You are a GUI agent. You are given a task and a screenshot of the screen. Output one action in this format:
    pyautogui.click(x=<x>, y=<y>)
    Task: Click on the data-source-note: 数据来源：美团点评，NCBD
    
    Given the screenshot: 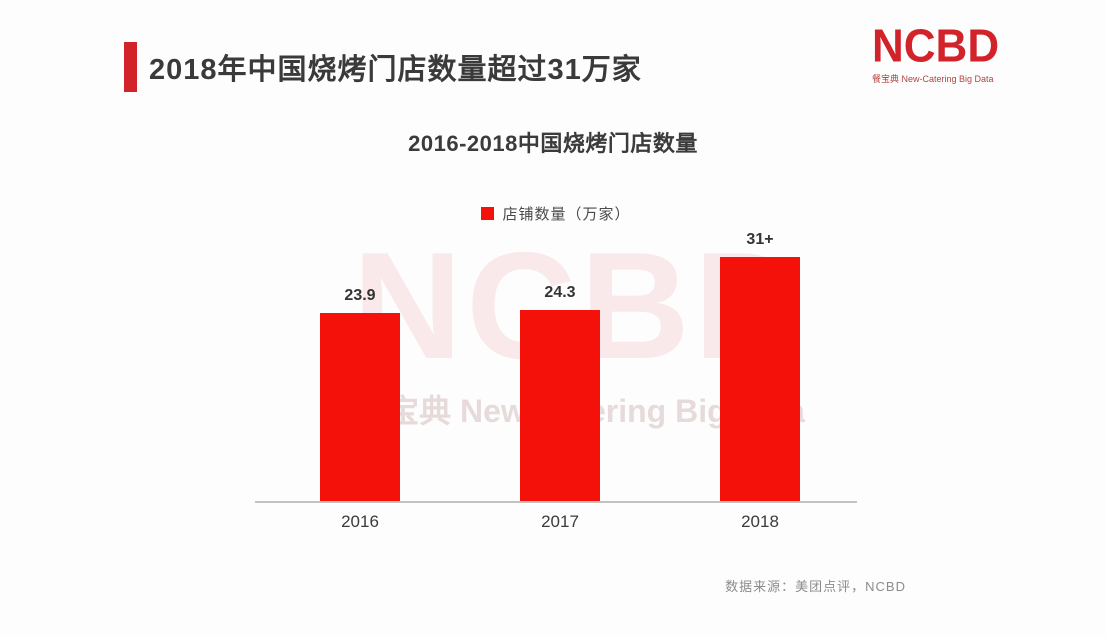 What is the action you would take?
    pyautogui.click(x=815, y=586)
    